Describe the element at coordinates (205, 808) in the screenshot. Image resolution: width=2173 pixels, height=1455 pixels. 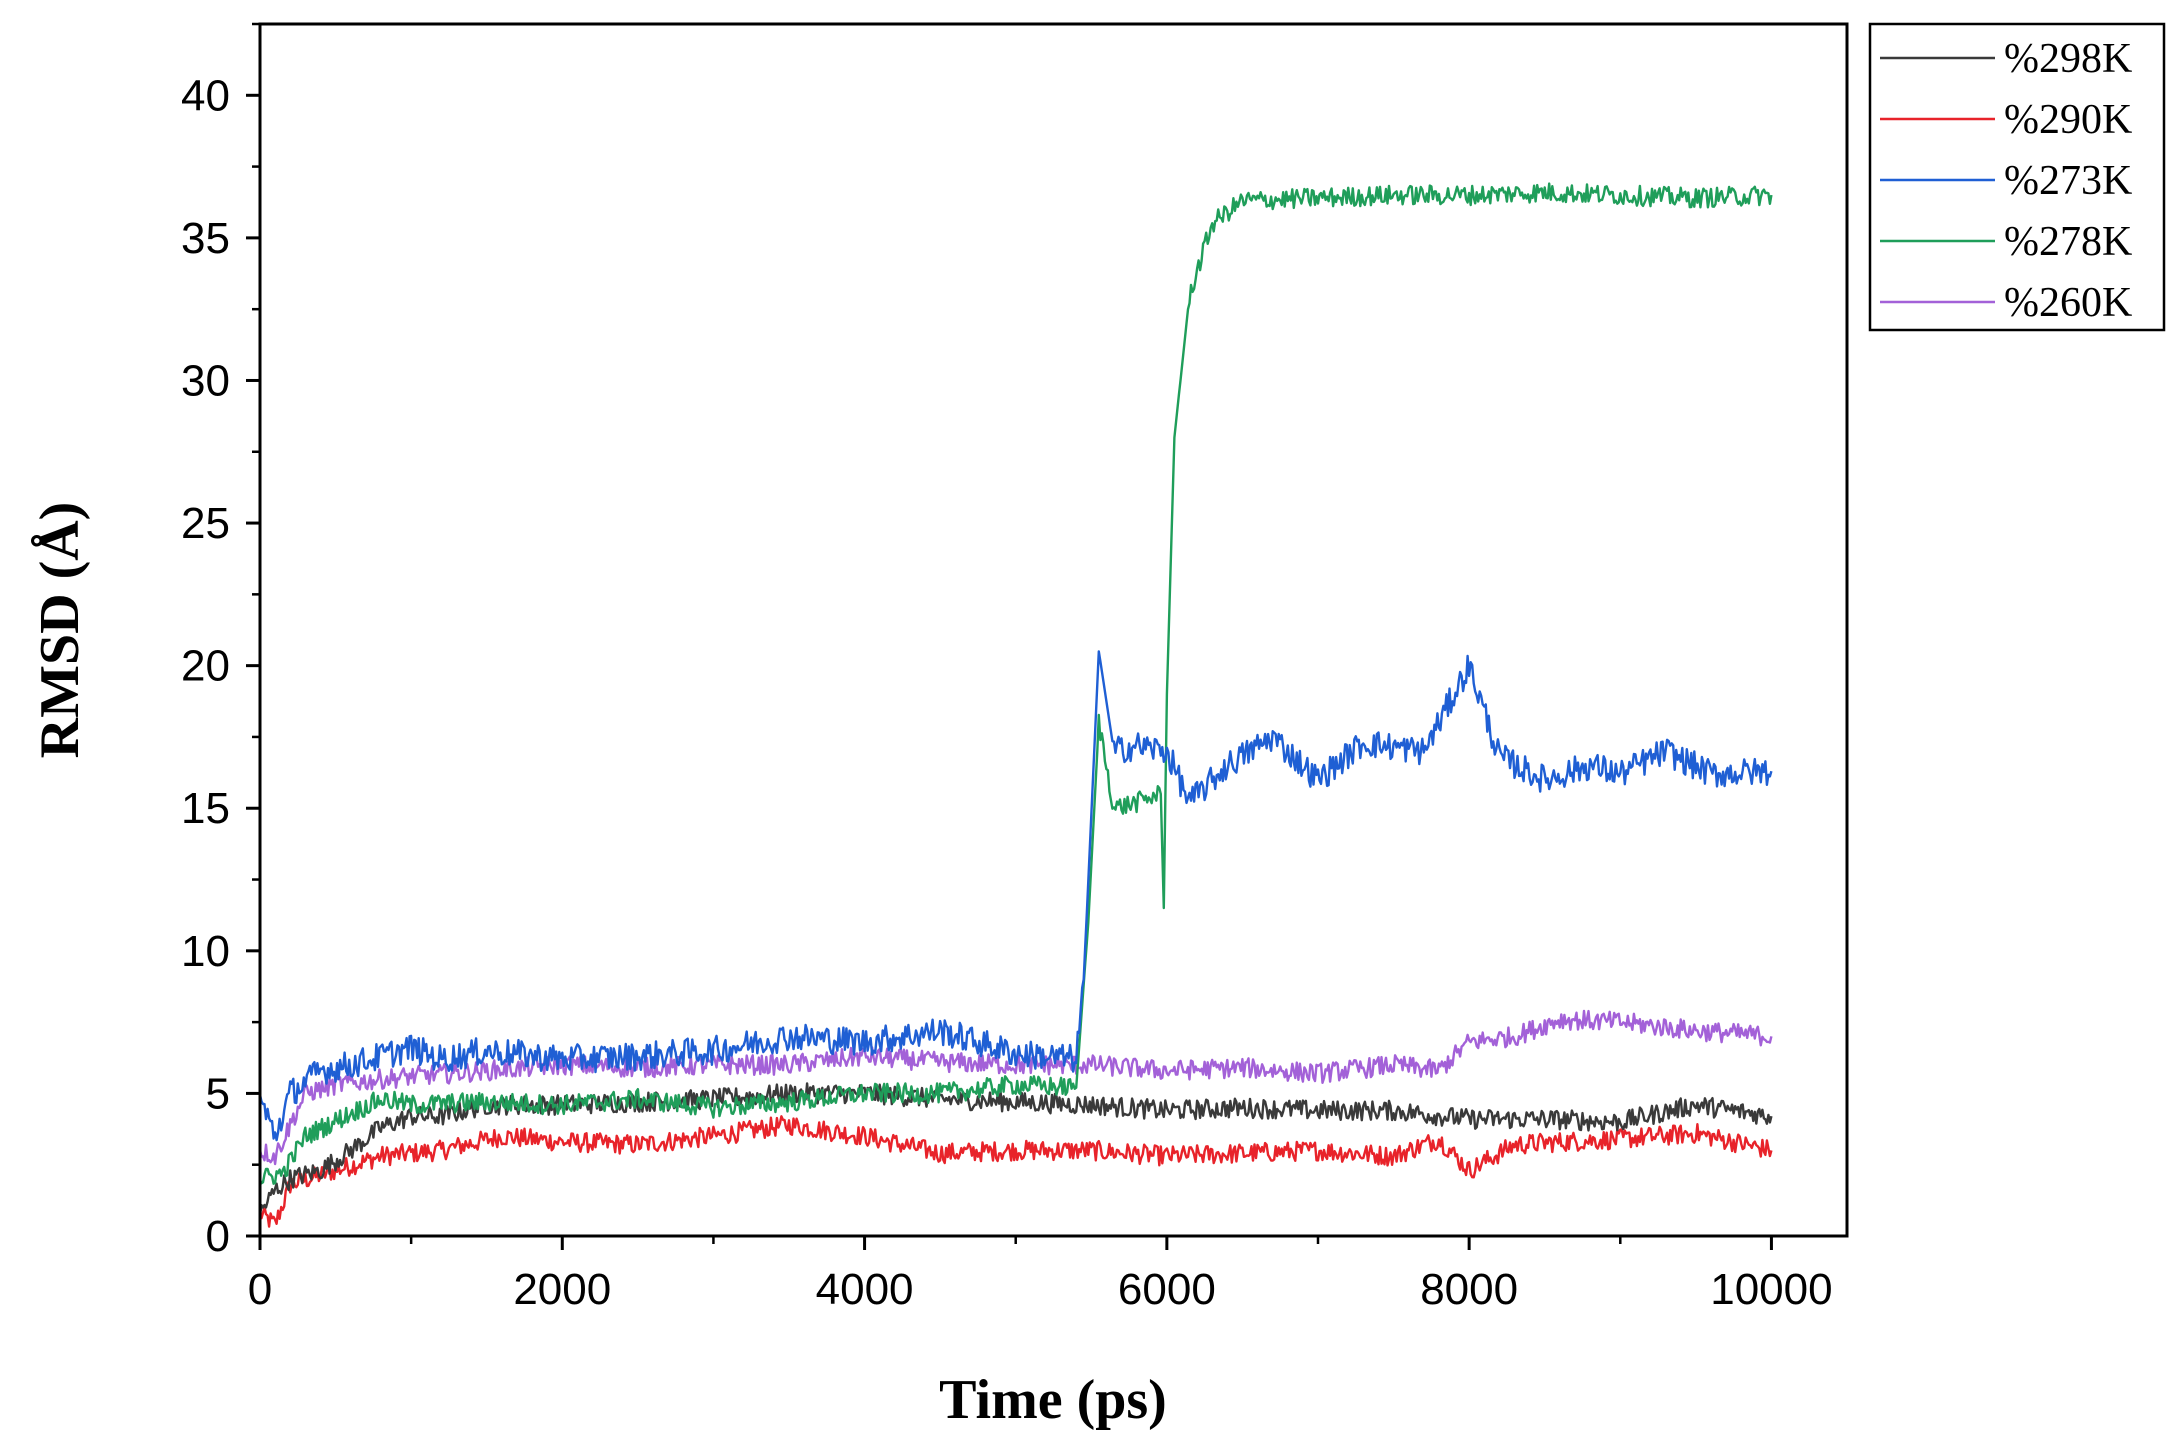
I see `y-tick-label: 15` at that location.